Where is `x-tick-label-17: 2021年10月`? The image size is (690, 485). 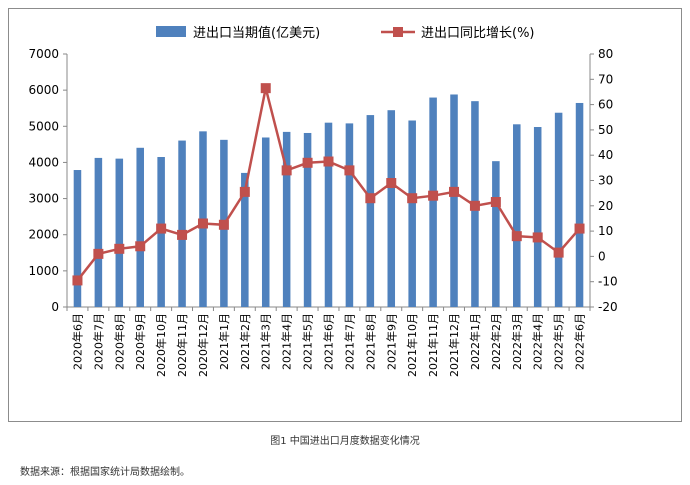
x-tick-label-17: 2021年10月 is located at coordinates (412, 345).